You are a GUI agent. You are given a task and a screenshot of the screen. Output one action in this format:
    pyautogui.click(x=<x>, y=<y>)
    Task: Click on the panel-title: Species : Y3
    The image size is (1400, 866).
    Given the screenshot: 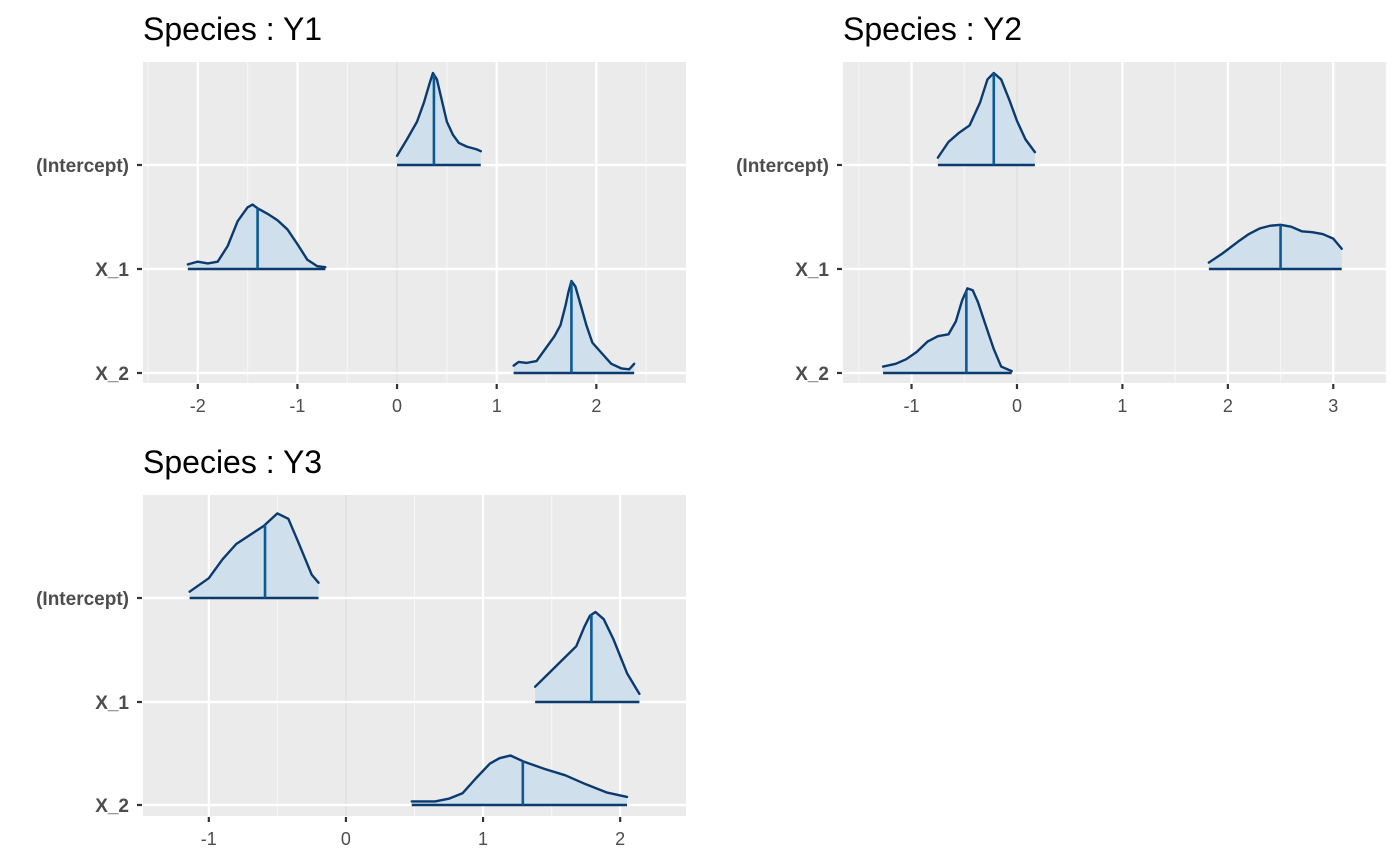 What is the action you would take?
    pyautogui.click(x=232, y=462)
    